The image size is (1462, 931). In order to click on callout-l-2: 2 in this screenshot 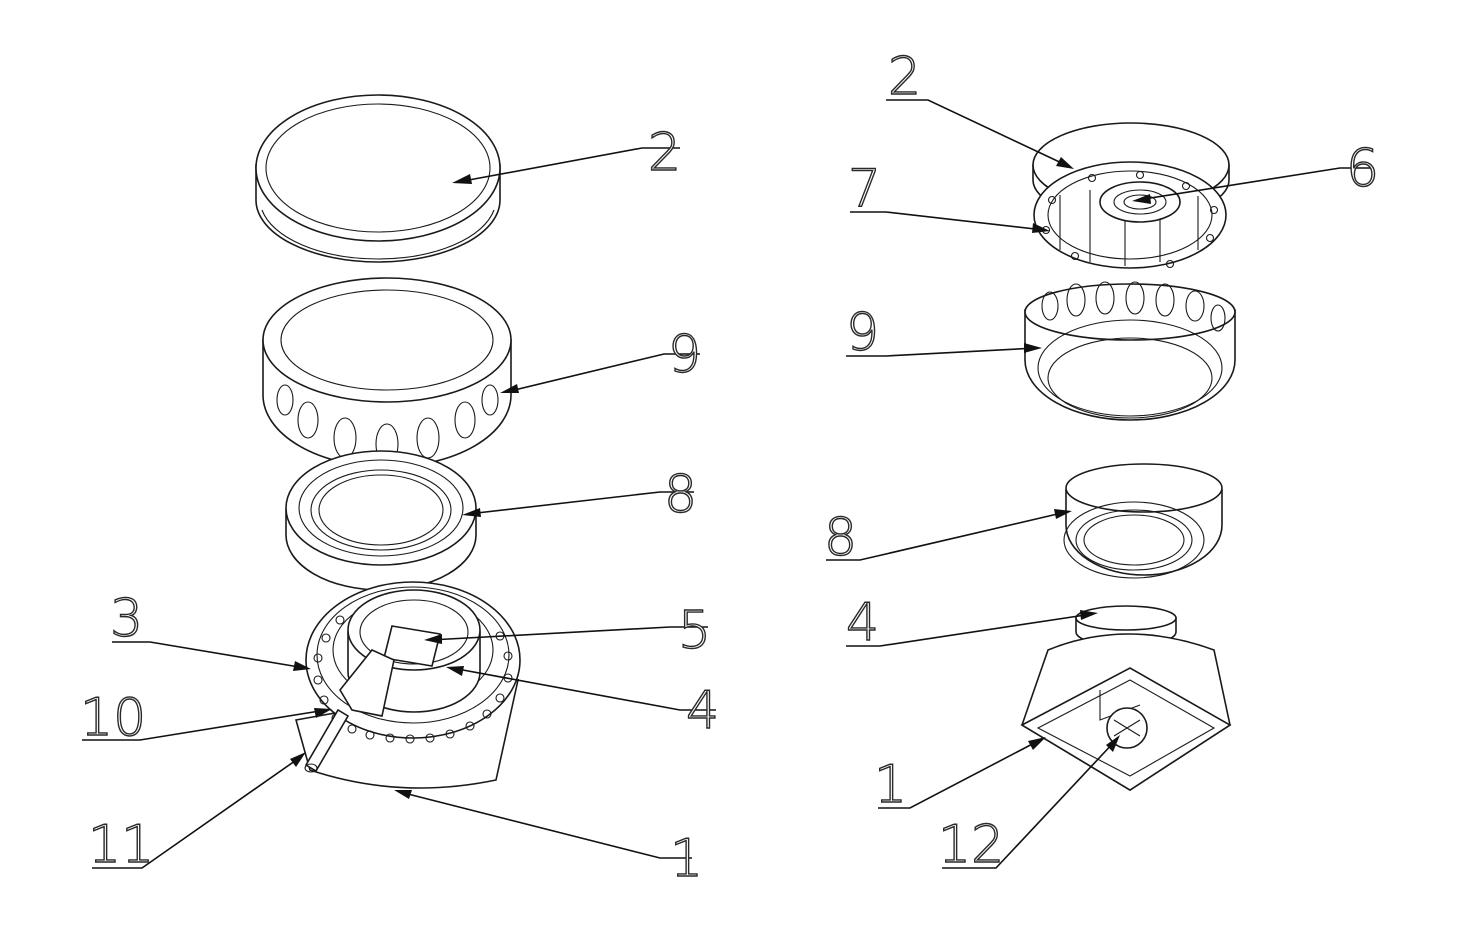, I will do `click(664, 153)`.